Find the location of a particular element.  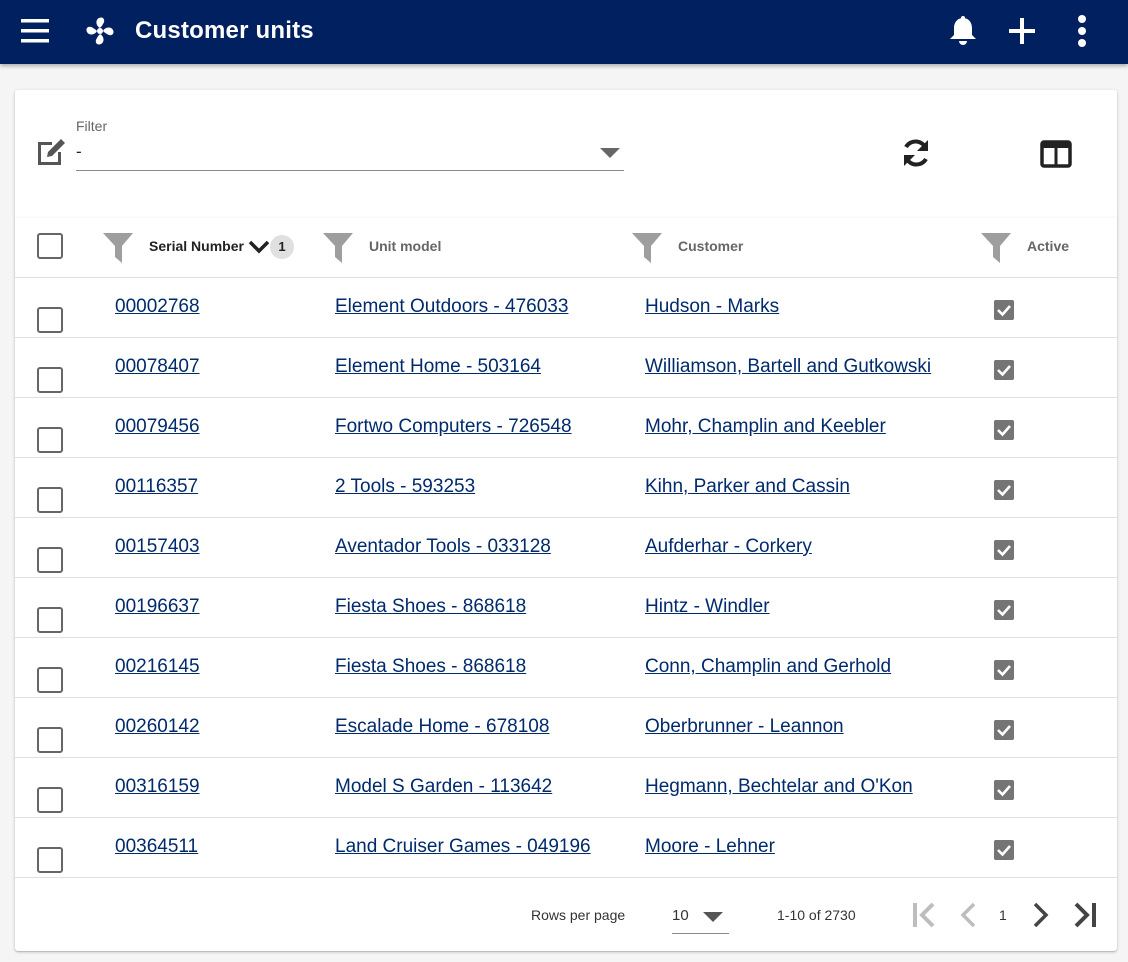

pagination-bar: Rows per page 10 1-10 of 2730 1 is located at coordinates (566, 914).